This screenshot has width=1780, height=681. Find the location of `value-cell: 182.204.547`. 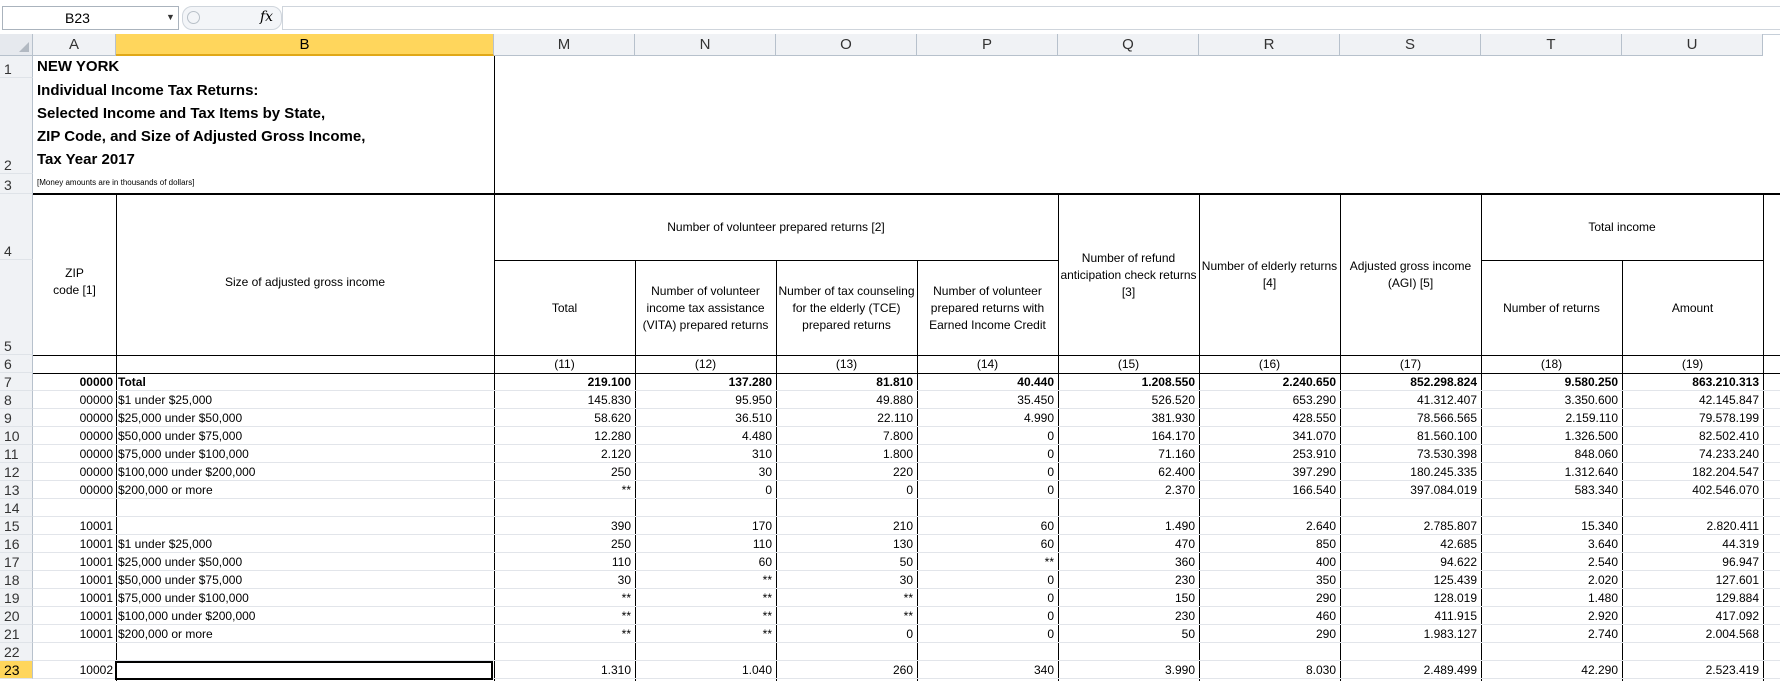

value-cell: 182.204.547 is located at coordinates (1725, 472).